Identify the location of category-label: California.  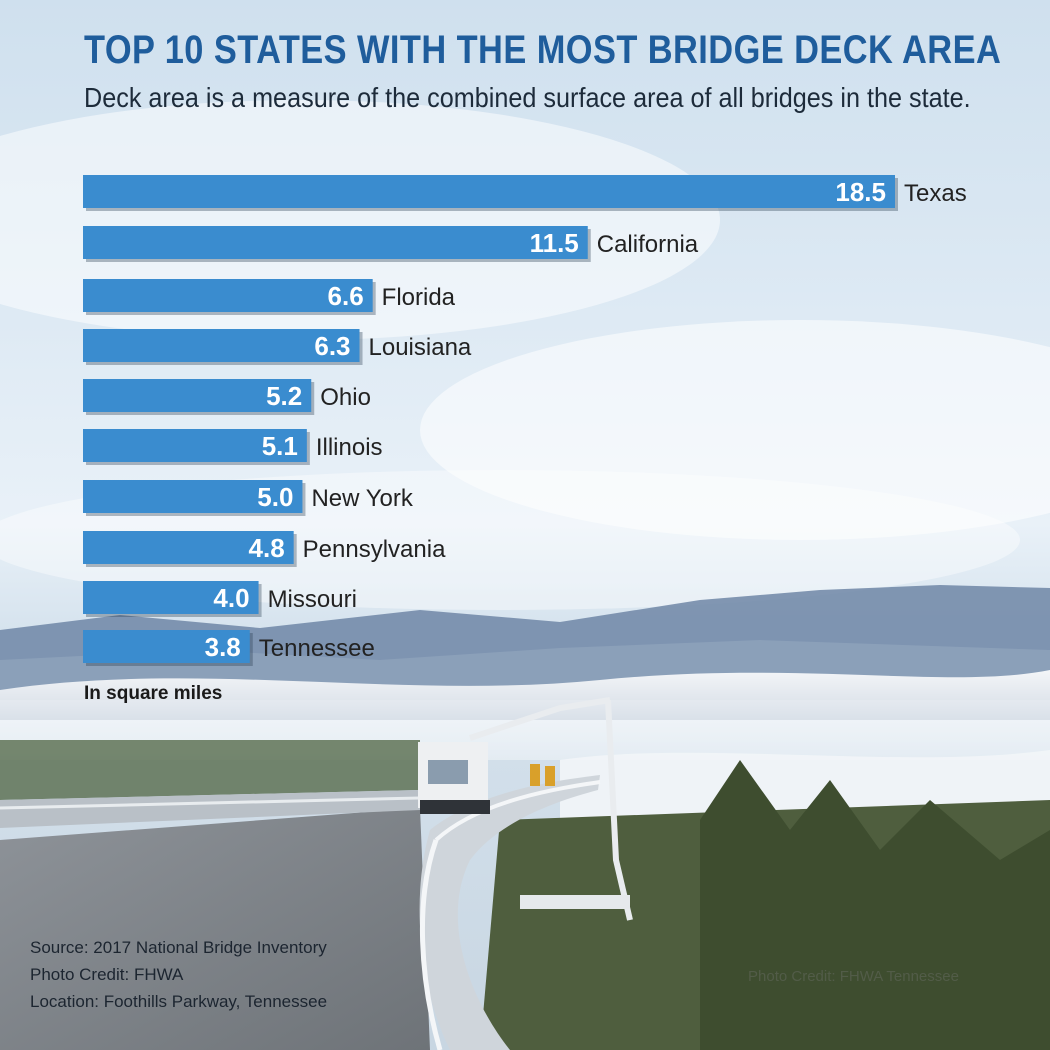
(648, 244).